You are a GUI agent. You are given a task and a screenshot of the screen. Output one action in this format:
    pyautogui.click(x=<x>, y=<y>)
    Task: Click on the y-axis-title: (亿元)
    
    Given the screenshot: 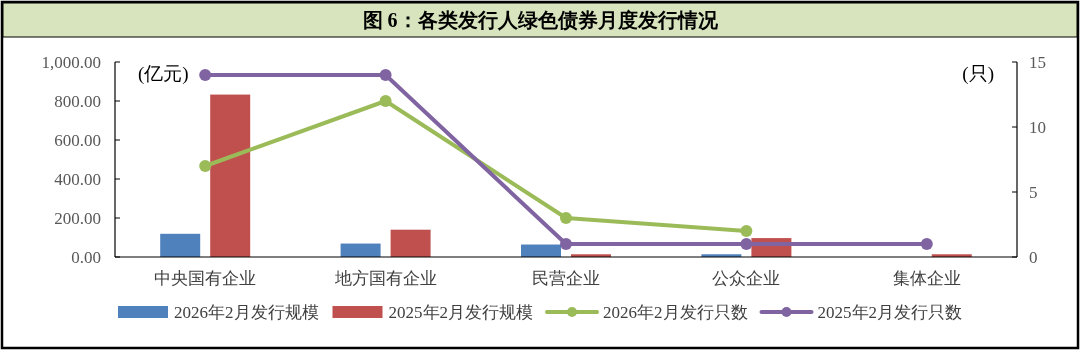 What is the action you would take?
    pyautogui.click(x=163, y=74)
    